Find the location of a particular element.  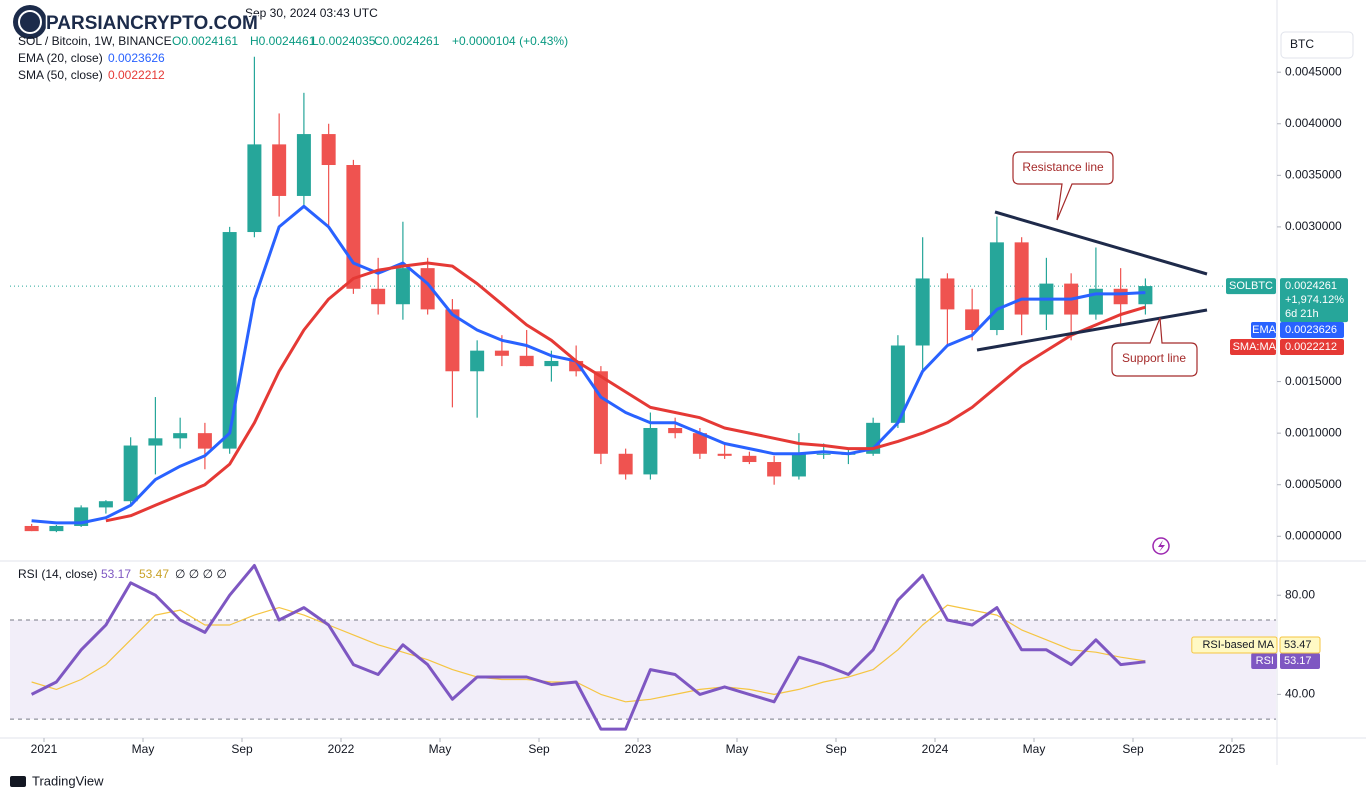

x-tick-label: 2025 is located at coordinates (1232, 749).